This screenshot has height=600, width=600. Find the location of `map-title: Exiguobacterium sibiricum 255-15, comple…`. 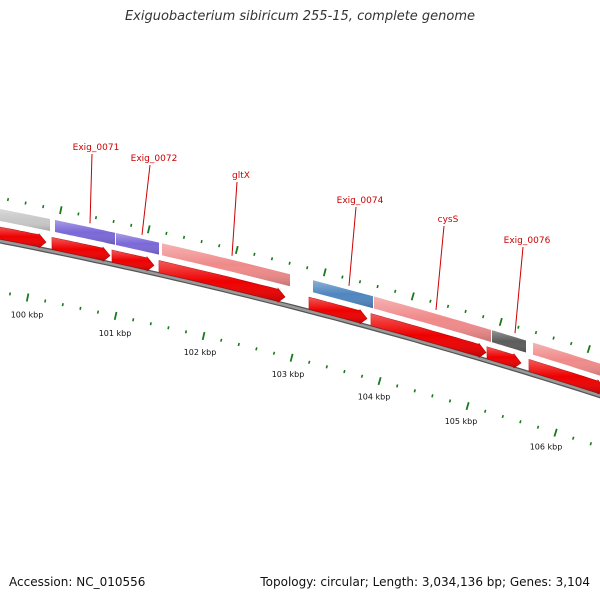

map-title: Exiguobacterium sibiricum 255-15, comple… is located at coordinates (300, 16).